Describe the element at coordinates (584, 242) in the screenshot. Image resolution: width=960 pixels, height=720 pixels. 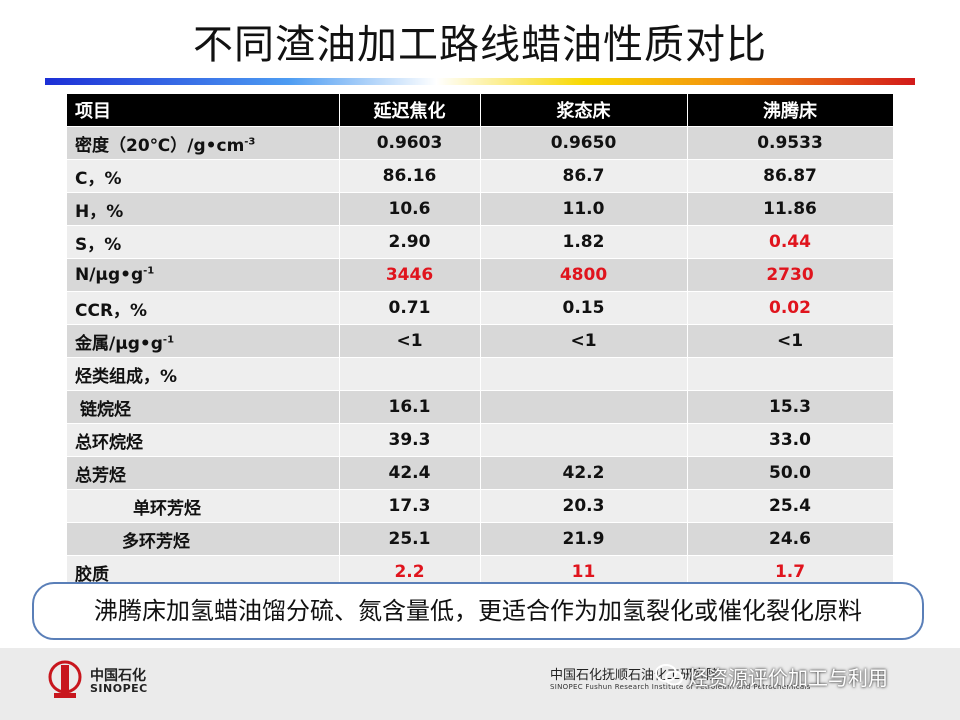
I see `value-cell: 1.82` at that location.